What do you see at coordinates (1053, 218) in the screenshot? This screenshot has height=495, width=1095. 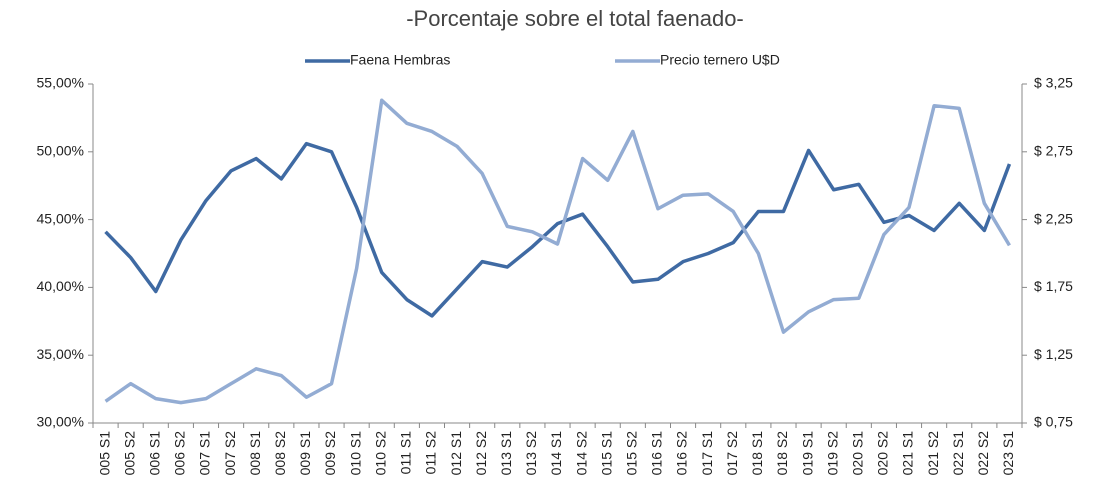 I see `y2-tick-label: $ 2,25` at bounding box center [1053, 218].